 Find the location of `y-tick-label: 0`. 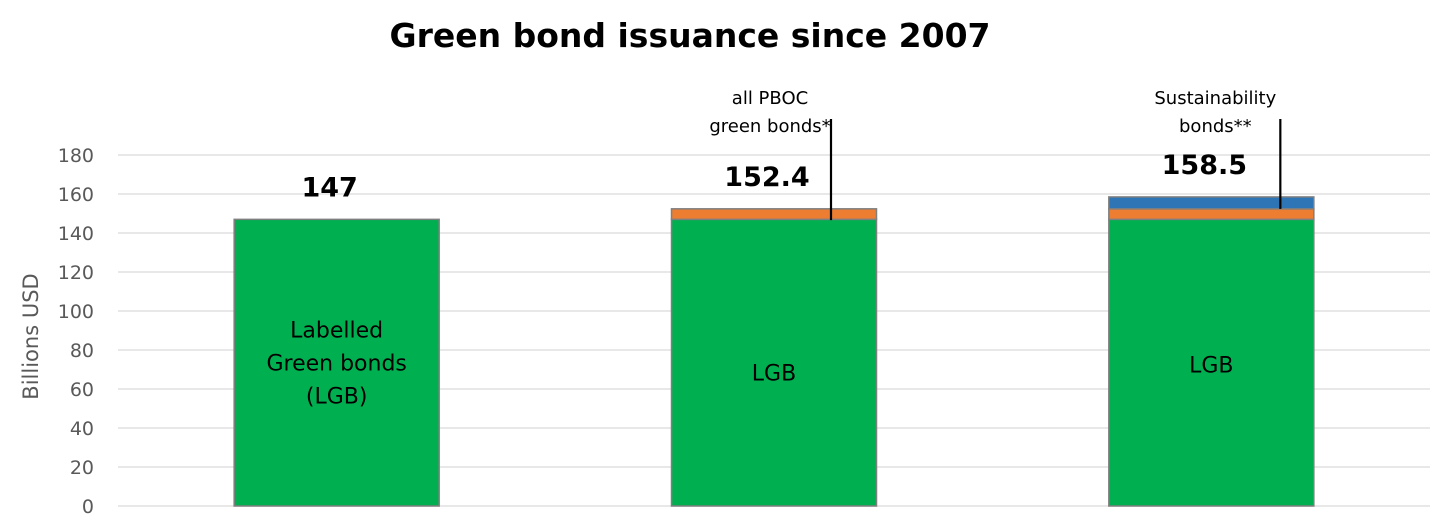

y-tick-label: 0 is located at coordinates (88, 507).